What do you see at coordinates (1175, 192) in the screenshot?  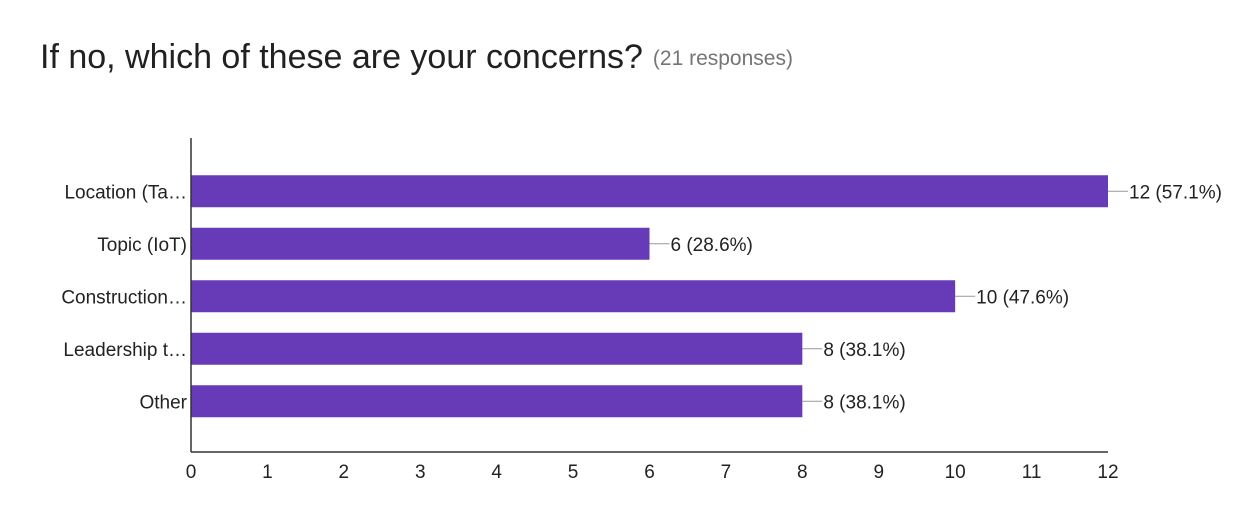 I see `data-label-0: 12 (57.1%)` at bounding box center [1175, 192].